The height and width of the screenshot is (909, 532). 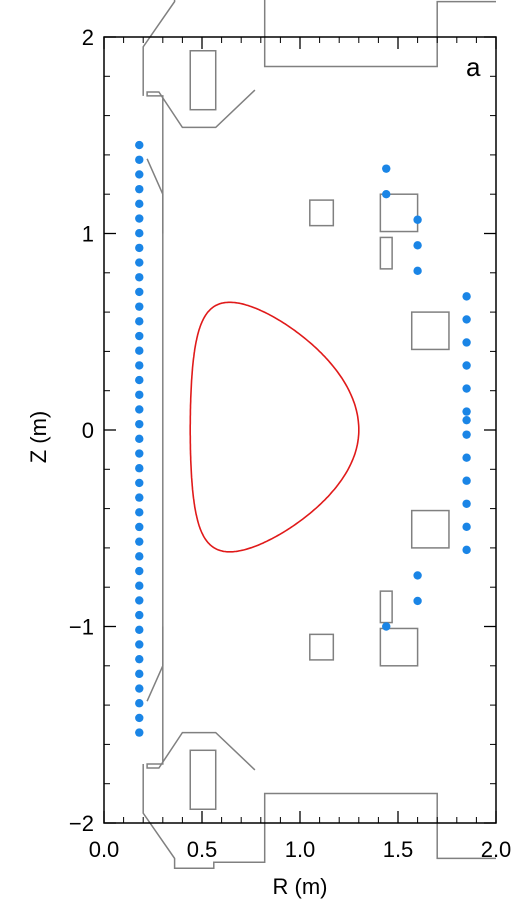 I want to click on inner-wall-upper, so click(x=201, y=161).